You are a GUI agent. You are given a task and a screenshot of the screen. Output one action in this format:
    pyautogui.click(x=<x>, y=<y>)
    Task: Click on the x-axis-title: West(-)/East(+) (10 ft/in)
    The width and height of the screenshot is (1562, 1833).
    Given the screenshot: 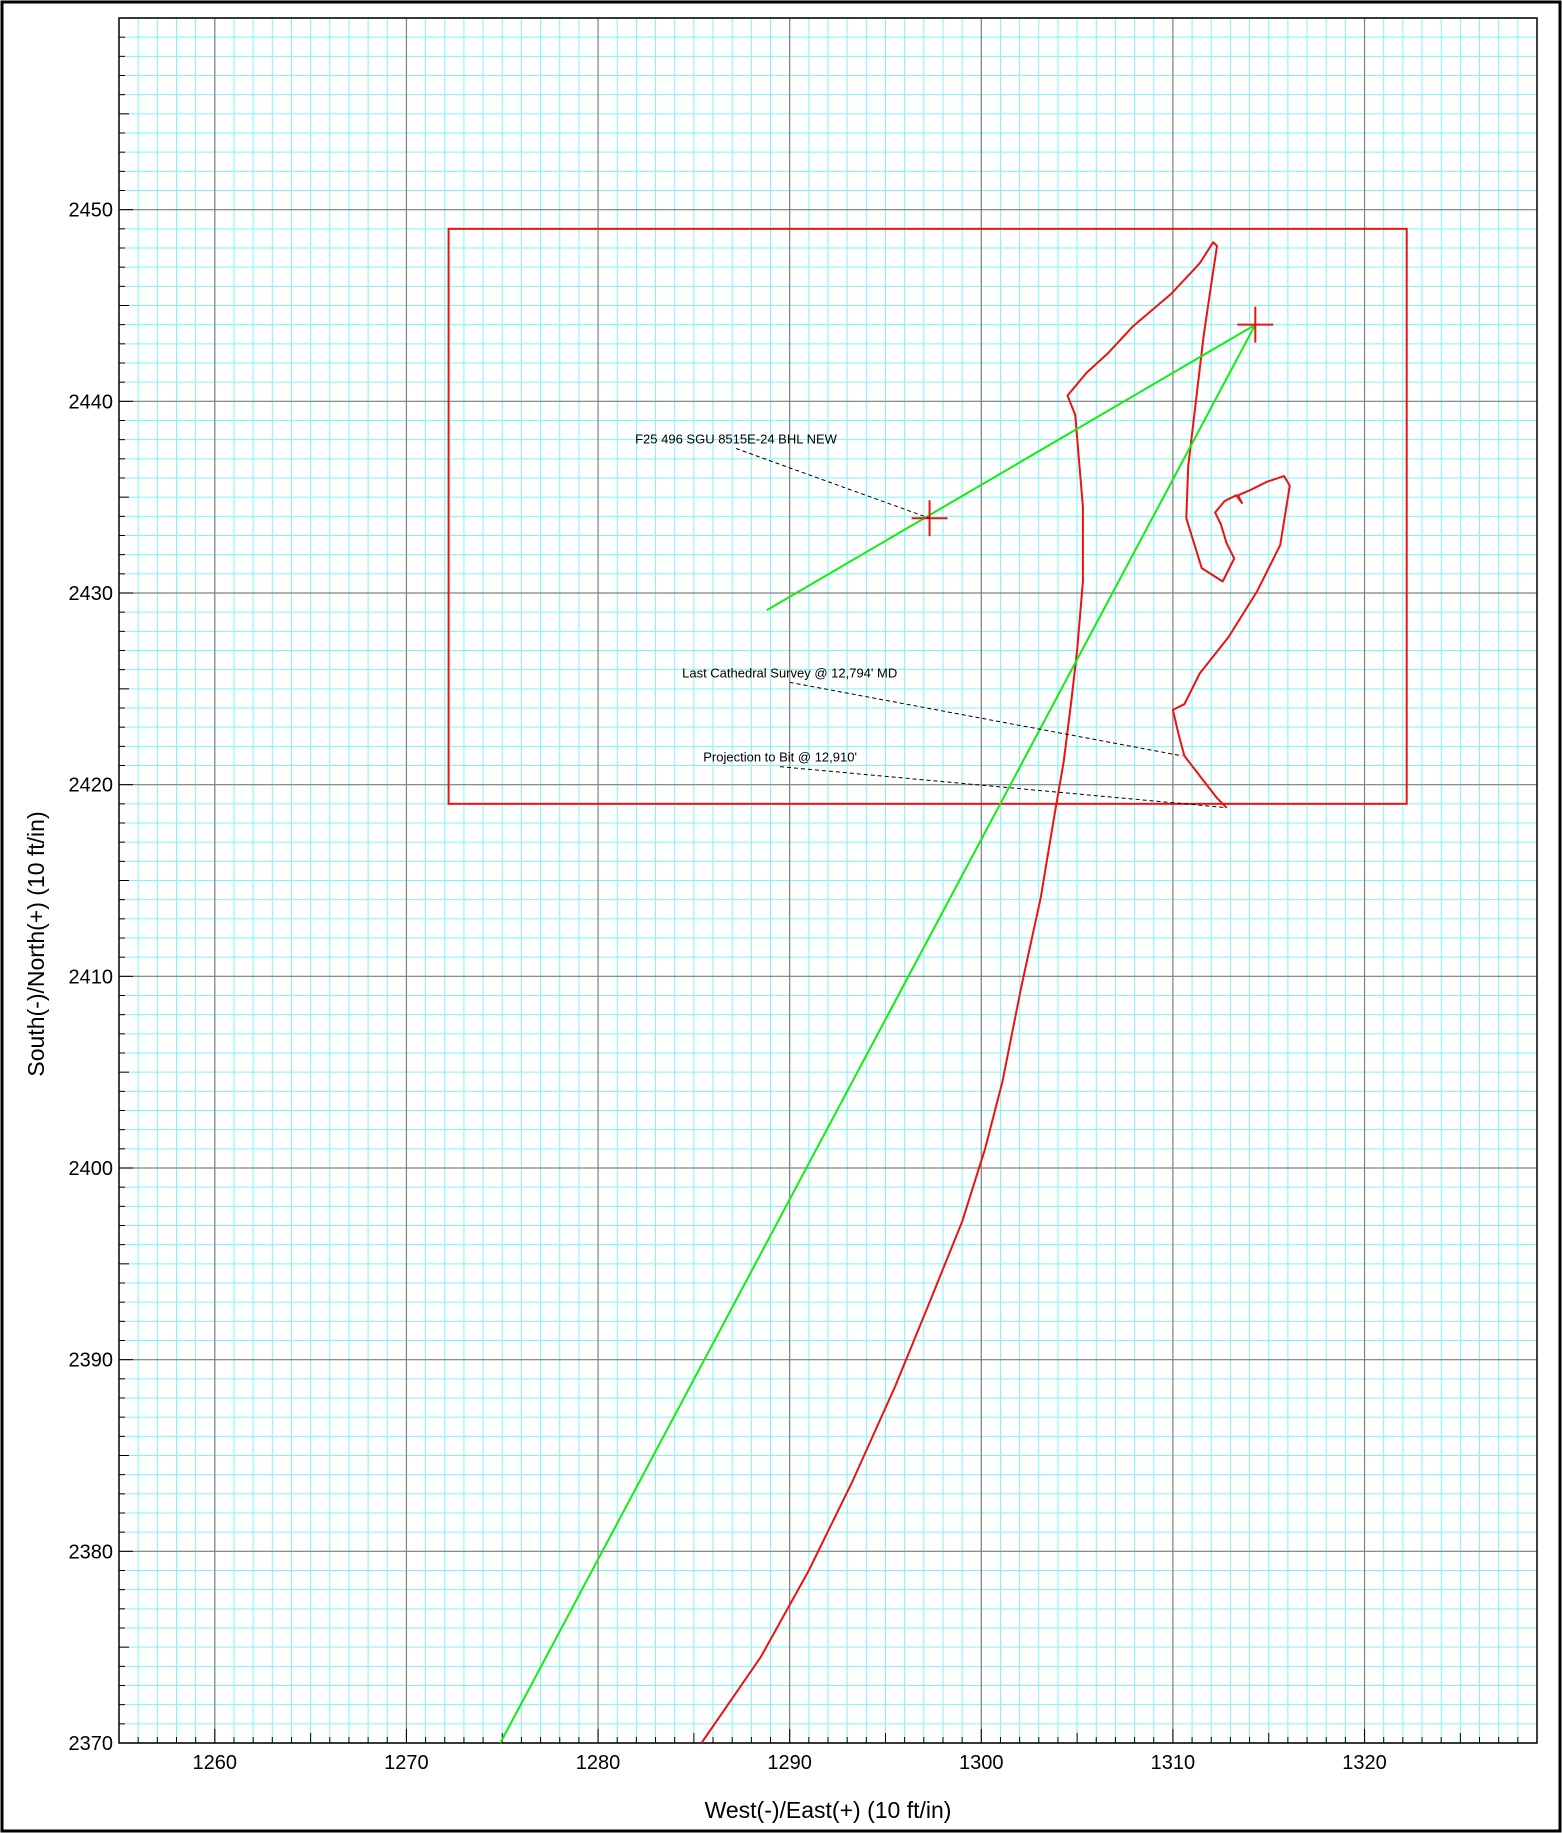 What is the action you would take?
    pyautogui.click(x=828, y=1810)
    